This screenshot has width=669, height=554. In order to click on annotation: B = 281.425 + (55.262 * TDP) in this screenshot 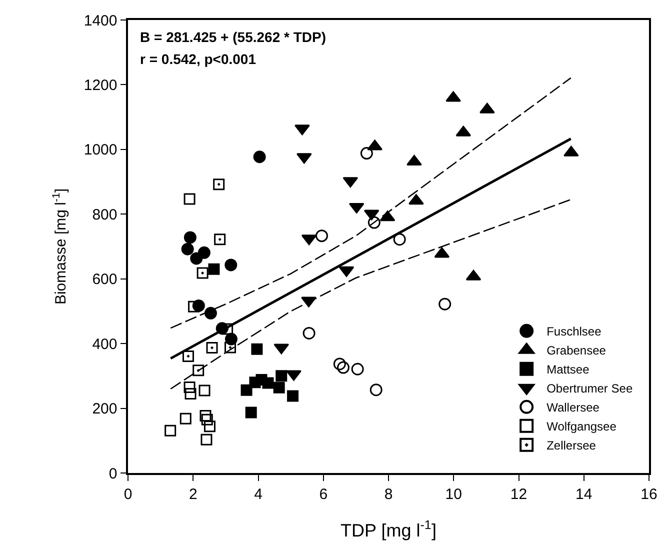, I will do `click(233, 37)`.